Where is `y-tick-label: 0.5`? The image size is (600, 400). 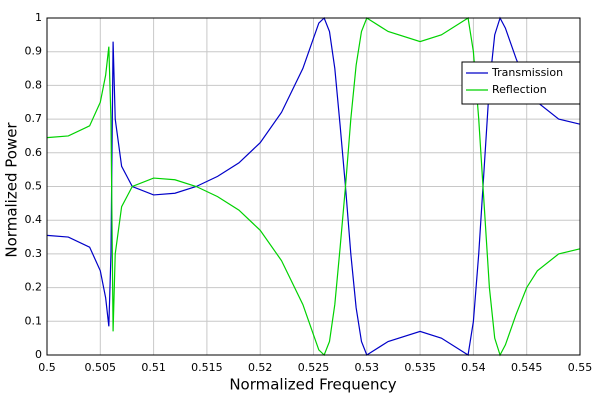
y-tick-label: 0.5 is located at coordinates (34, 186).